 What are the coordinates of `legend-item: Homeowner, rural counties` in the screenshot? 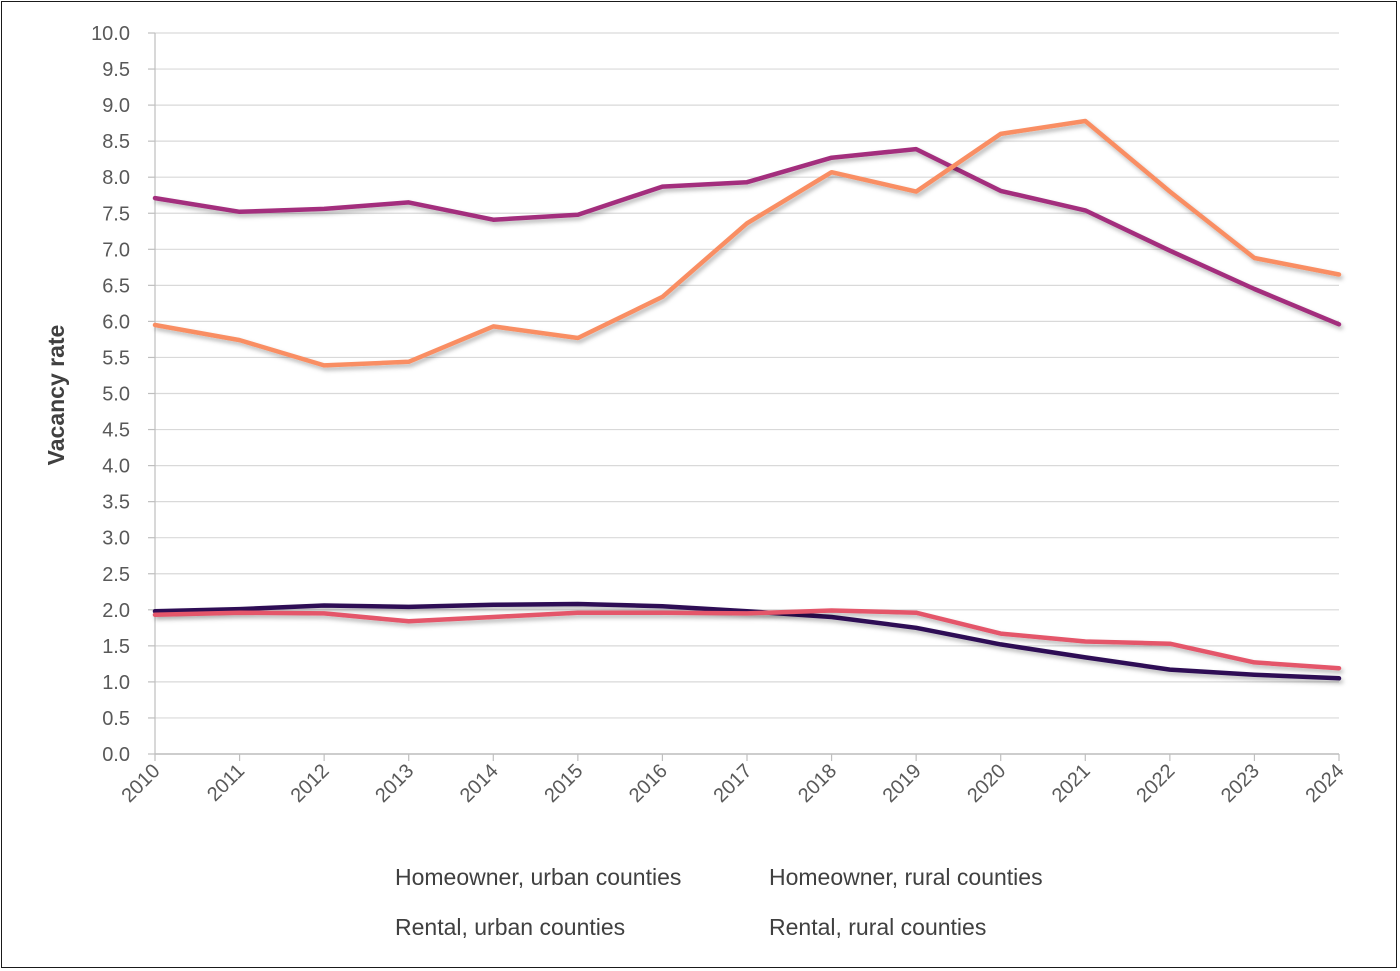 It's located at (873, 877).